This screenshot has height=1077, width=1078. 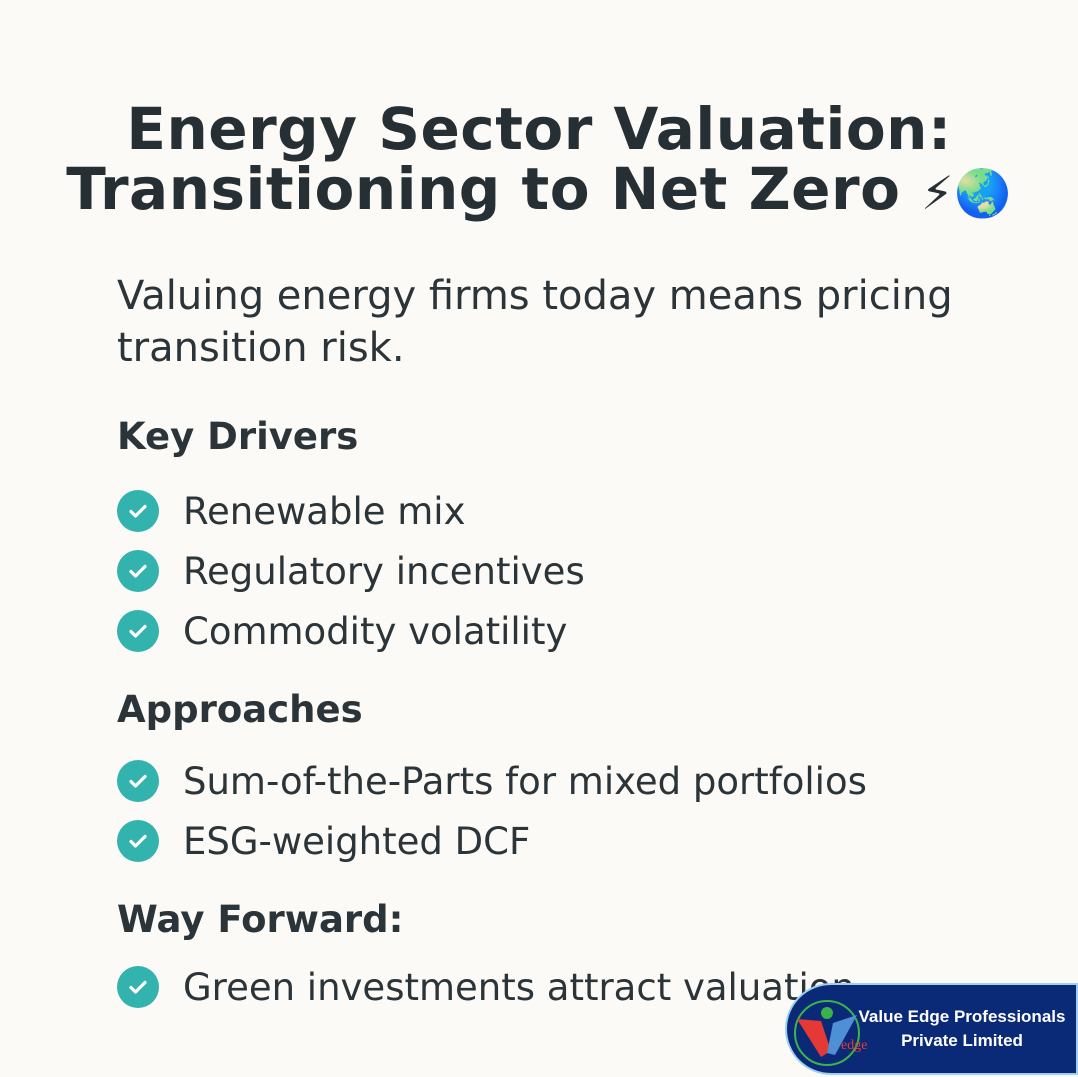 What do you see at coordinates (260, 919) in the screenshot?
I see `heading-way-forward: Way Forward:` at bounding box center [260, 919].